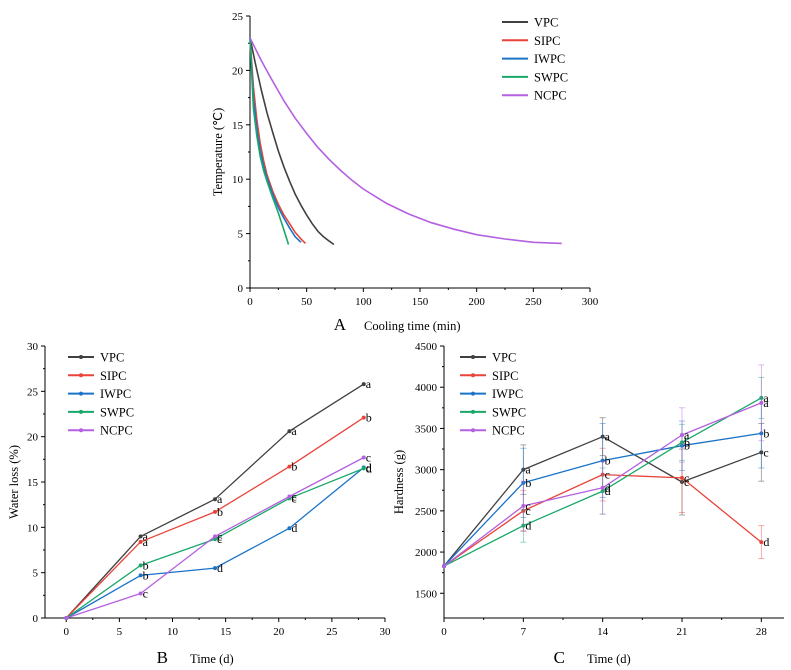 The width and height of the screenshot is (791, 670). Describe the element at coordinates (476, 302) in the screenshot. I see `x-tick-label: 200` at that location.